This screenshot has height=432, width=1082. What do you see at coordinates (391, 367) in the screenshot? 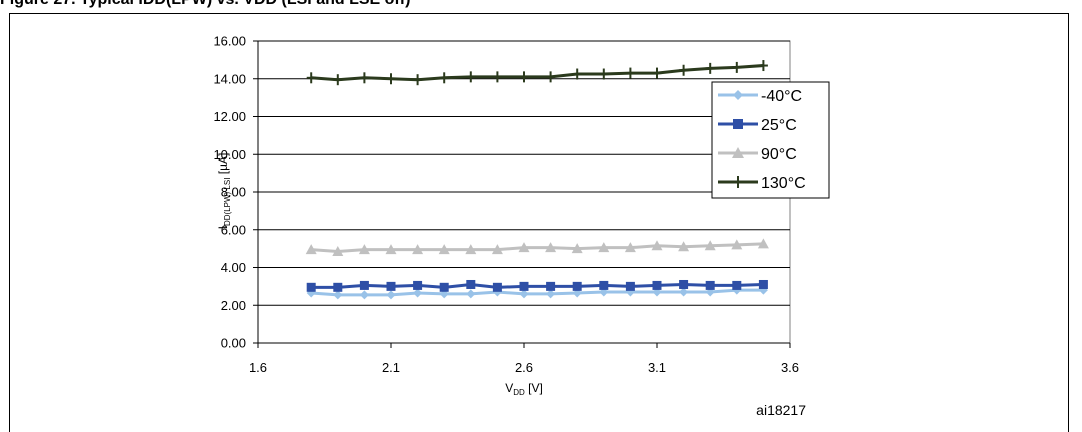
I see `x-tick-label: 2.1` at bounding box center [391, 367].